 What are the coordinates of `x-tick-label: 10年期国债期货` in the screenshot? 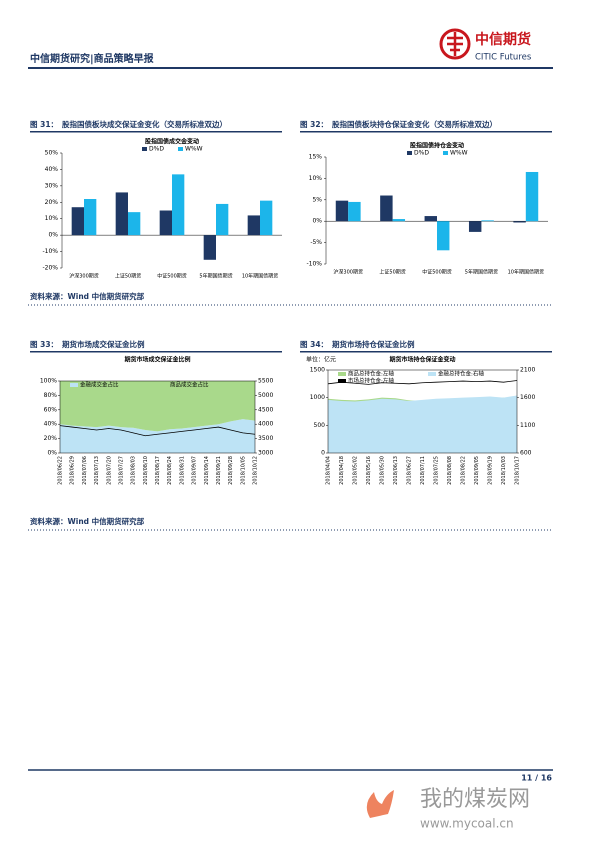 It's located at (526, 272).